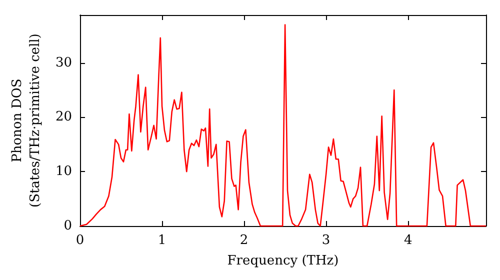 This screenshot has width=500, height=280. Describe the element at coordinates (244, 240) in the screenshot. I see `x-tick-label: 2` at that location.